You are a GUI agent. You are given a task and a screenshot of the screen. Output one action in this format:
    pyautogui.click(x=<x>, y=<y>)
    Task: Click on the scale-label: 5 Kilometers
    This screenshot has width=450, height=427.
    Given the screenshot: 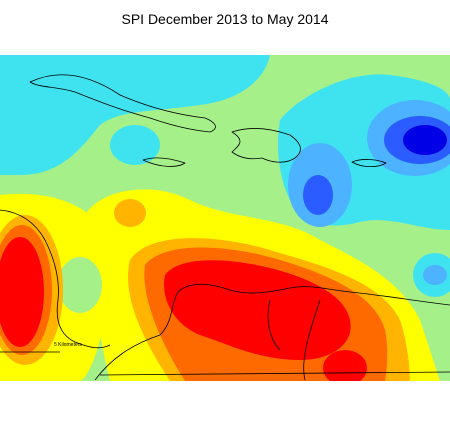 What is the action you would take?
    pyautogui.click(x=68, y=345)
    